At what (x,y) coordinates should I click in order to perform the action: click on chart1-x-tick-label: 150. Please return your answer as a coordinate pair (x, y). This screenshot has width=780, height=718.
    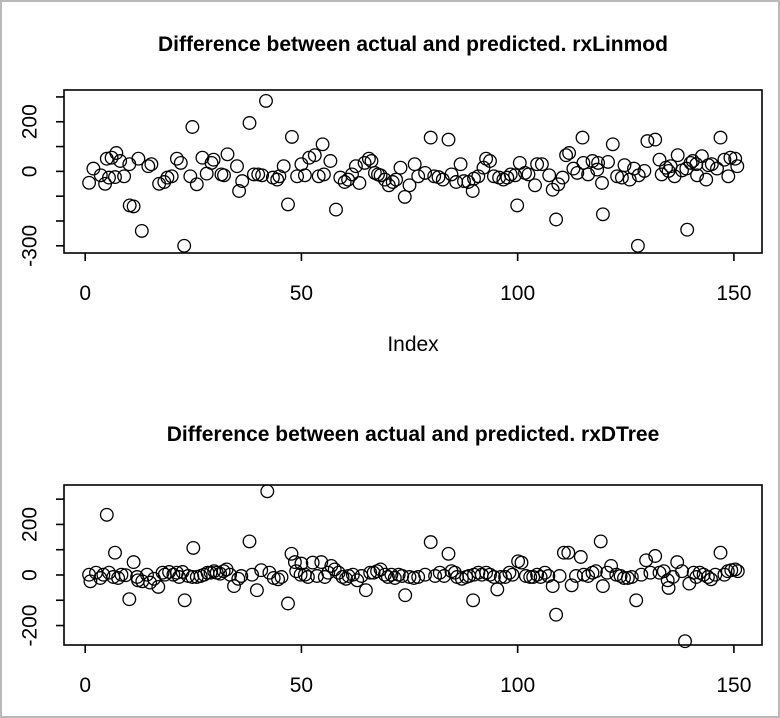
    Looking at the image, I should click on (733, 293).